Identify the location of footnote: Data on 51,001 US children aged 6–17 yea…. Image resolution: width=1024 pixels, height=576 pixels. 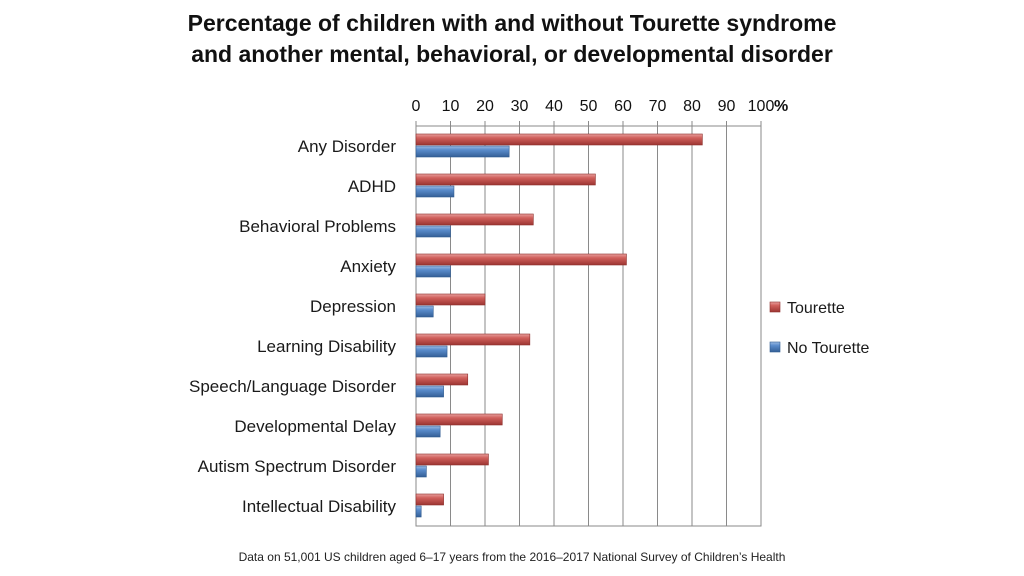
(512, 557).